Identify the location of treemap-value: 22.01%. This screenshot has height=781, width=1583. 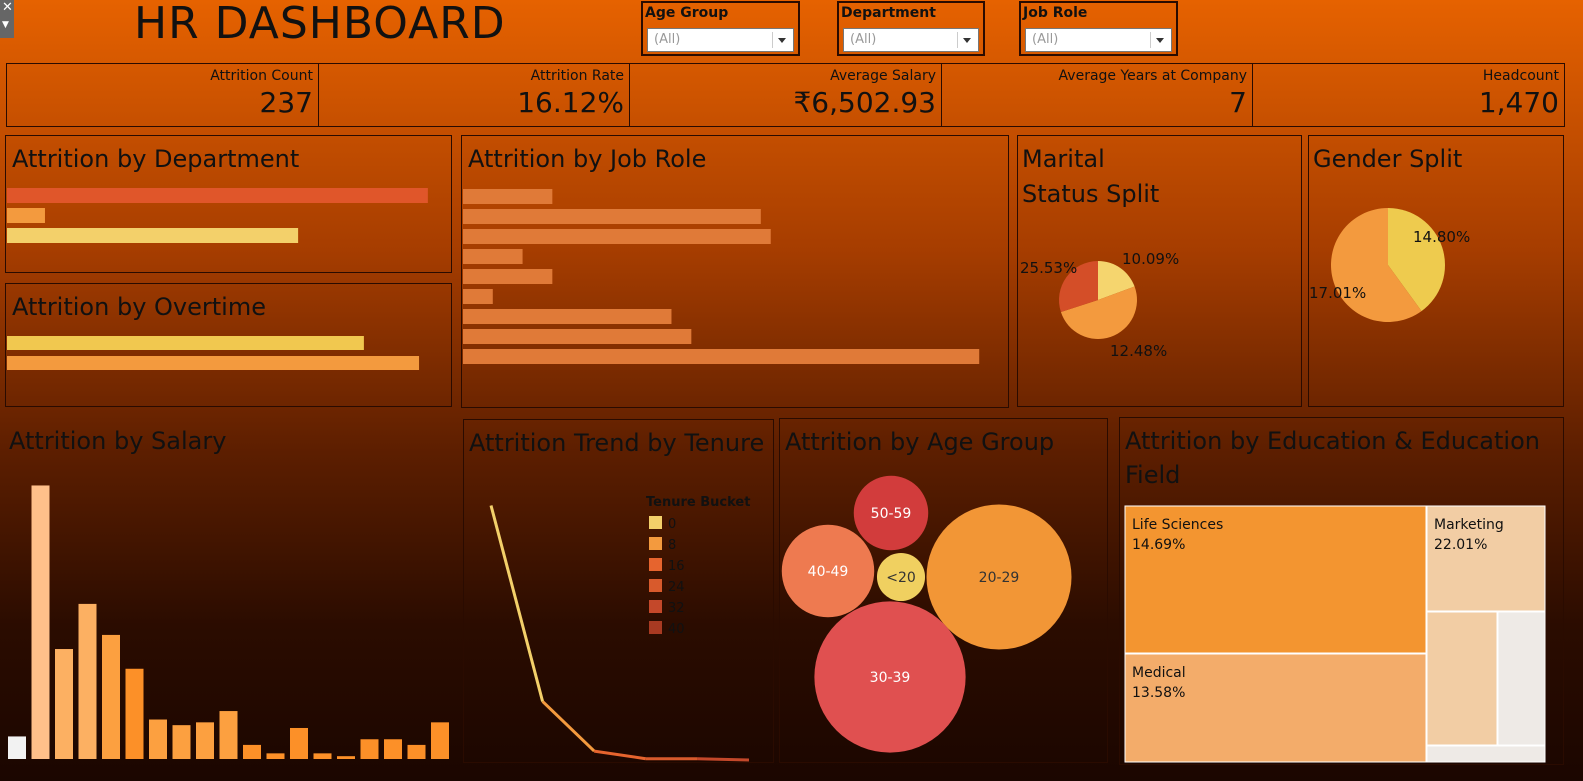
(1460, 545).